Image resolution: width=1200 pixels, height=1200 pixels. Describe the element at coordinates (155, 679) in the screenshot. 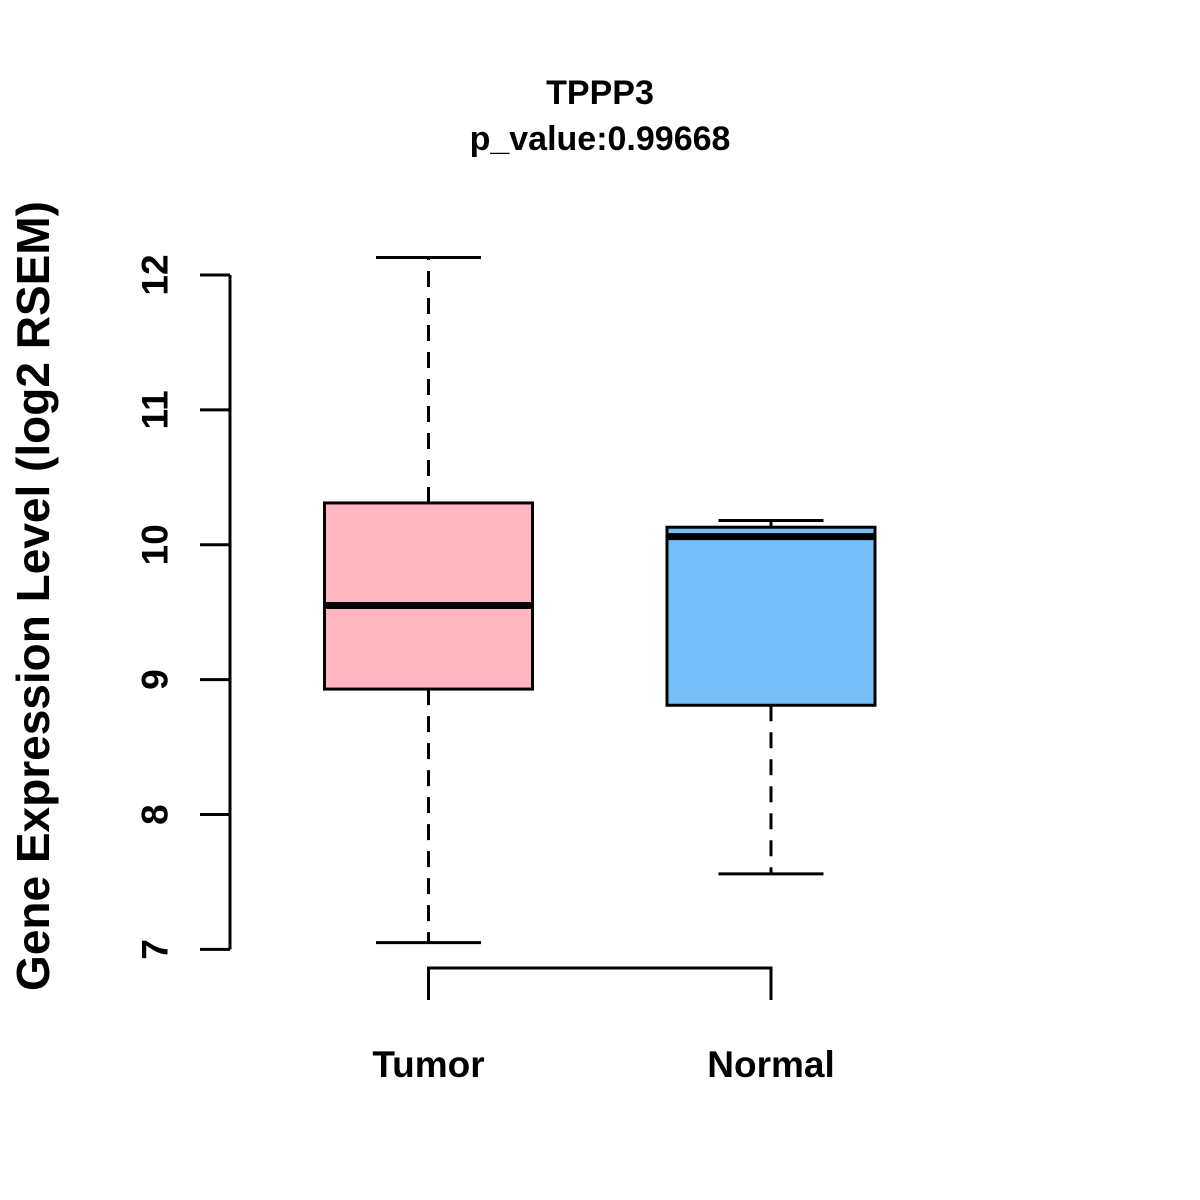

I see `y-tick-label: 9` at that location.